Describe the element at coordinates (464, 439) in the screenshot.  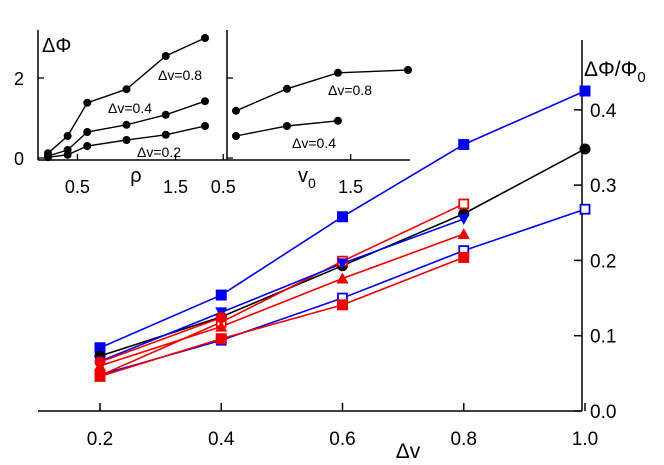
I see `main-x-tick-label: 0.8` at that location.